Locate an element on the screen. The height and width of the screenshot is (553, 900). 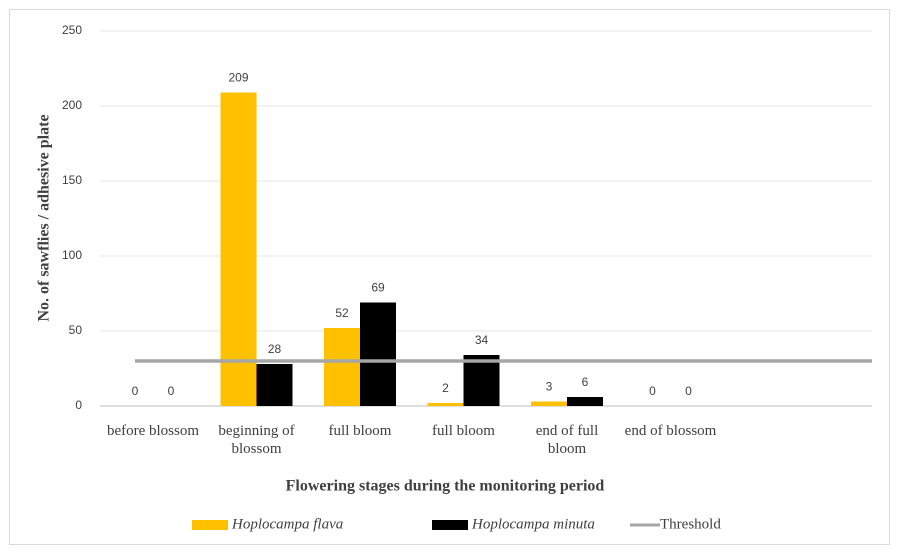
y-tick-label: 200 is located at coordinates (72, 105).